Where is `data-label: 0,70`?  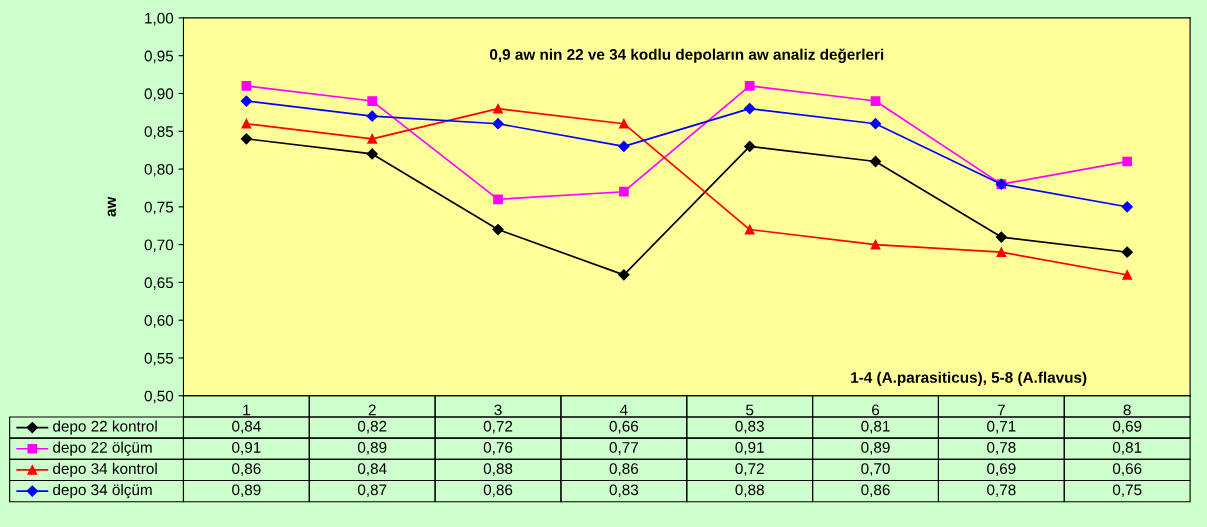 data-label: 0,70 is located at coordinates (875, 469).